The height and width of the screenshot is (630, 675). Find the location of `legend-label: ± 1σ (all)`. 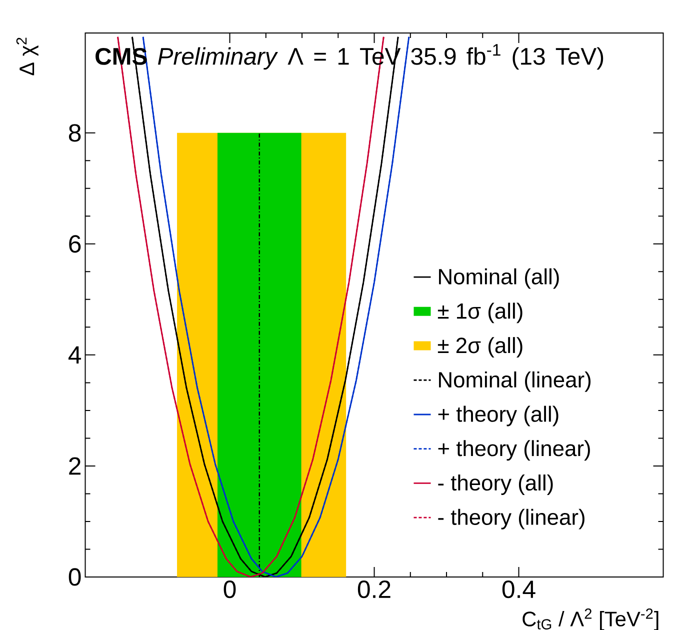

legend-label: ± 1σ (all) is located at coordinates (480, 313).